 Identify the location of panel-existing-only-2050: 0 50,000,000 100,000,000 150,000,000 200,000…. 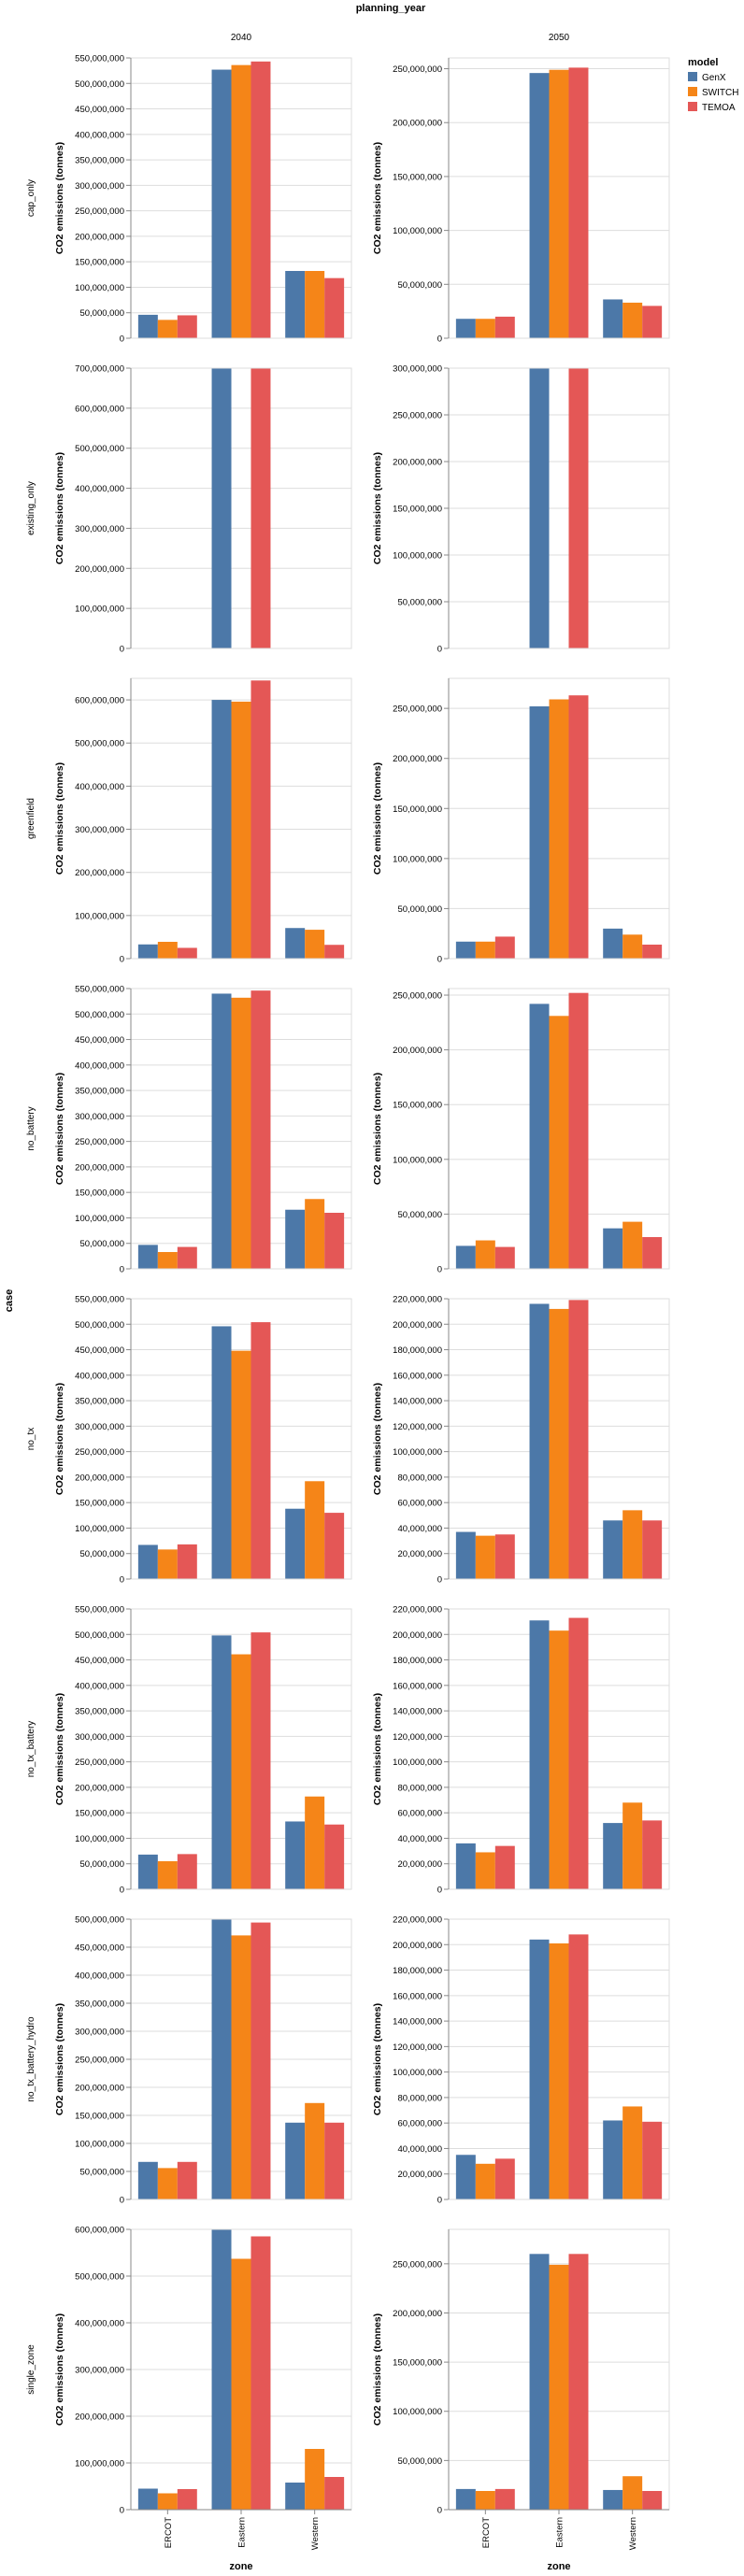
(521, 510).